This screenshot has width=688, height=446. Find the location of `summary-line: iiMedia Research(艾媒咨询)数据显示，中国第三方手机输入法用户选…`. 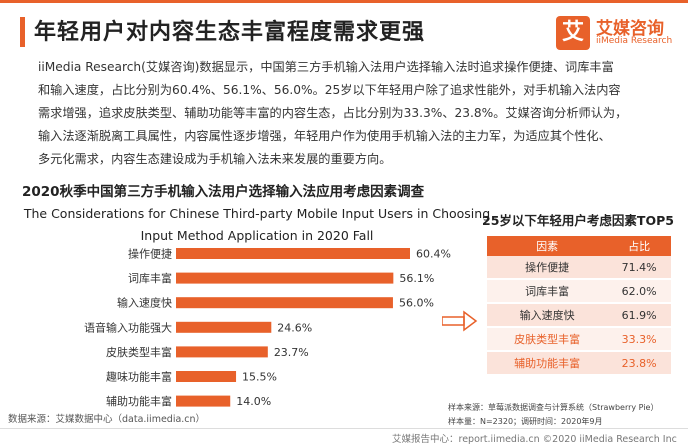

summary-line: iiMedia Research(艾媒咨询)数据显示，中国第三方手机输入法用户选… is located at coordinates (326, 67).